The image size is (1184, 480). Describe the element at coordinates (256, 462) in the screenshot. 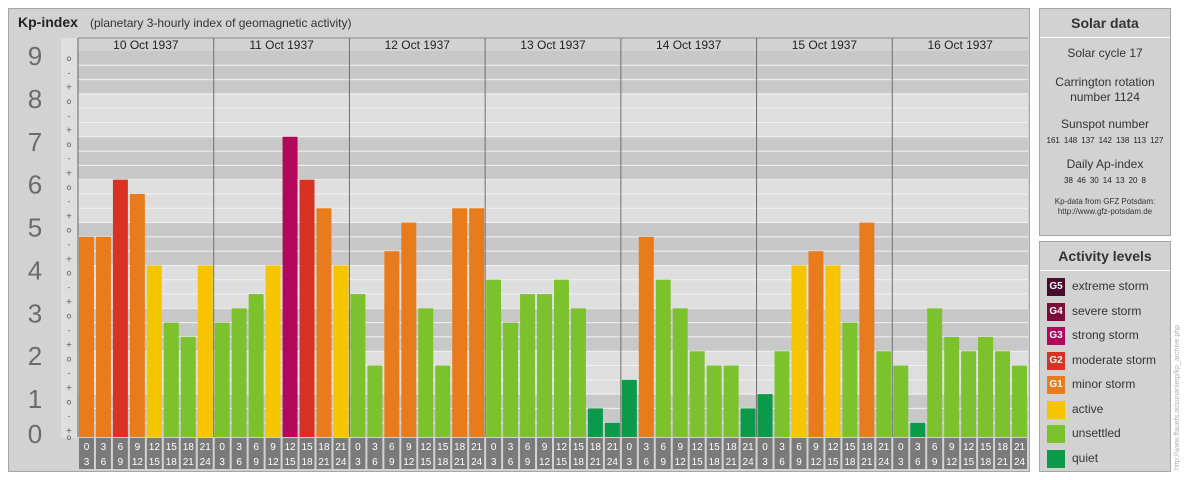

I see `hour-bottom-10: 9` at that location.